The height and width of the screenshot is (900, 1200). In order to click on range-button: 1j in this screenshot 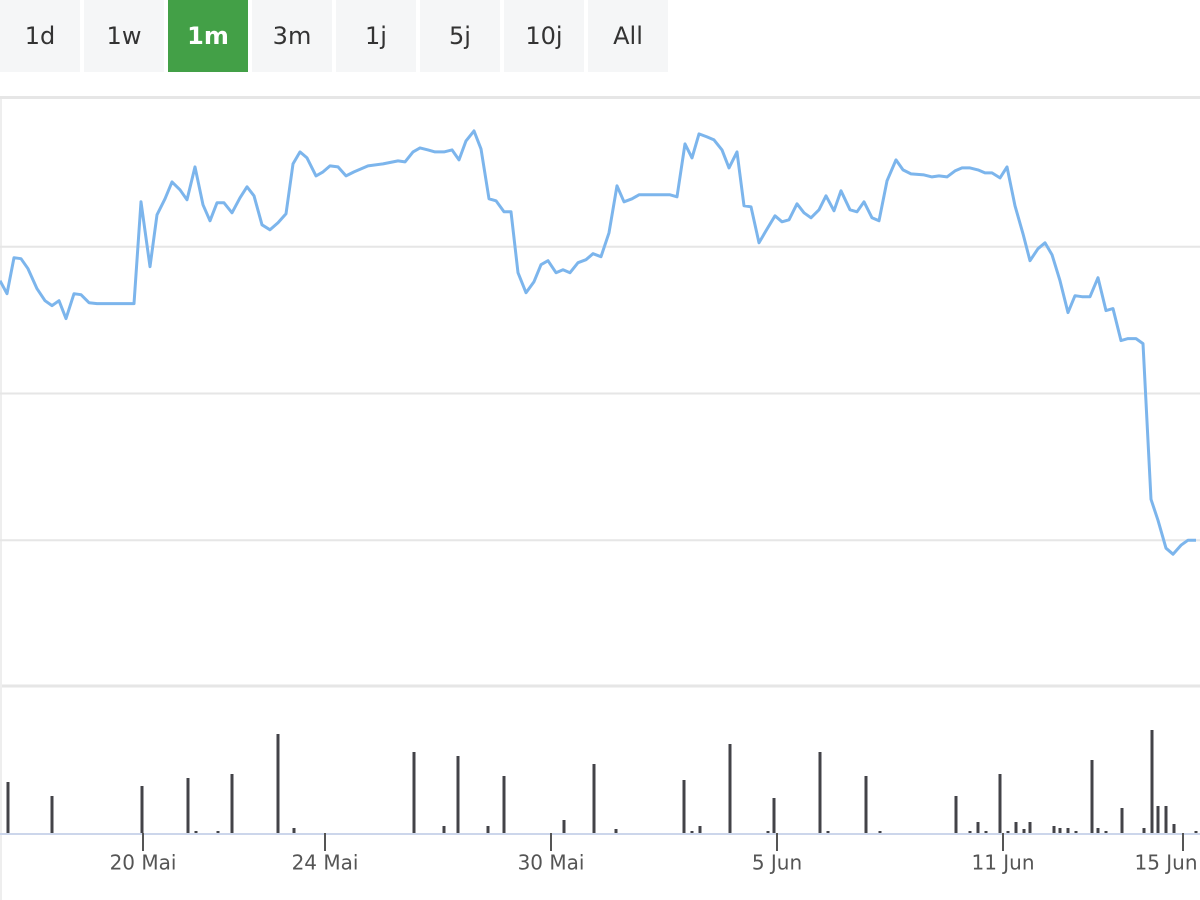, I will do `click(376, 36)`.